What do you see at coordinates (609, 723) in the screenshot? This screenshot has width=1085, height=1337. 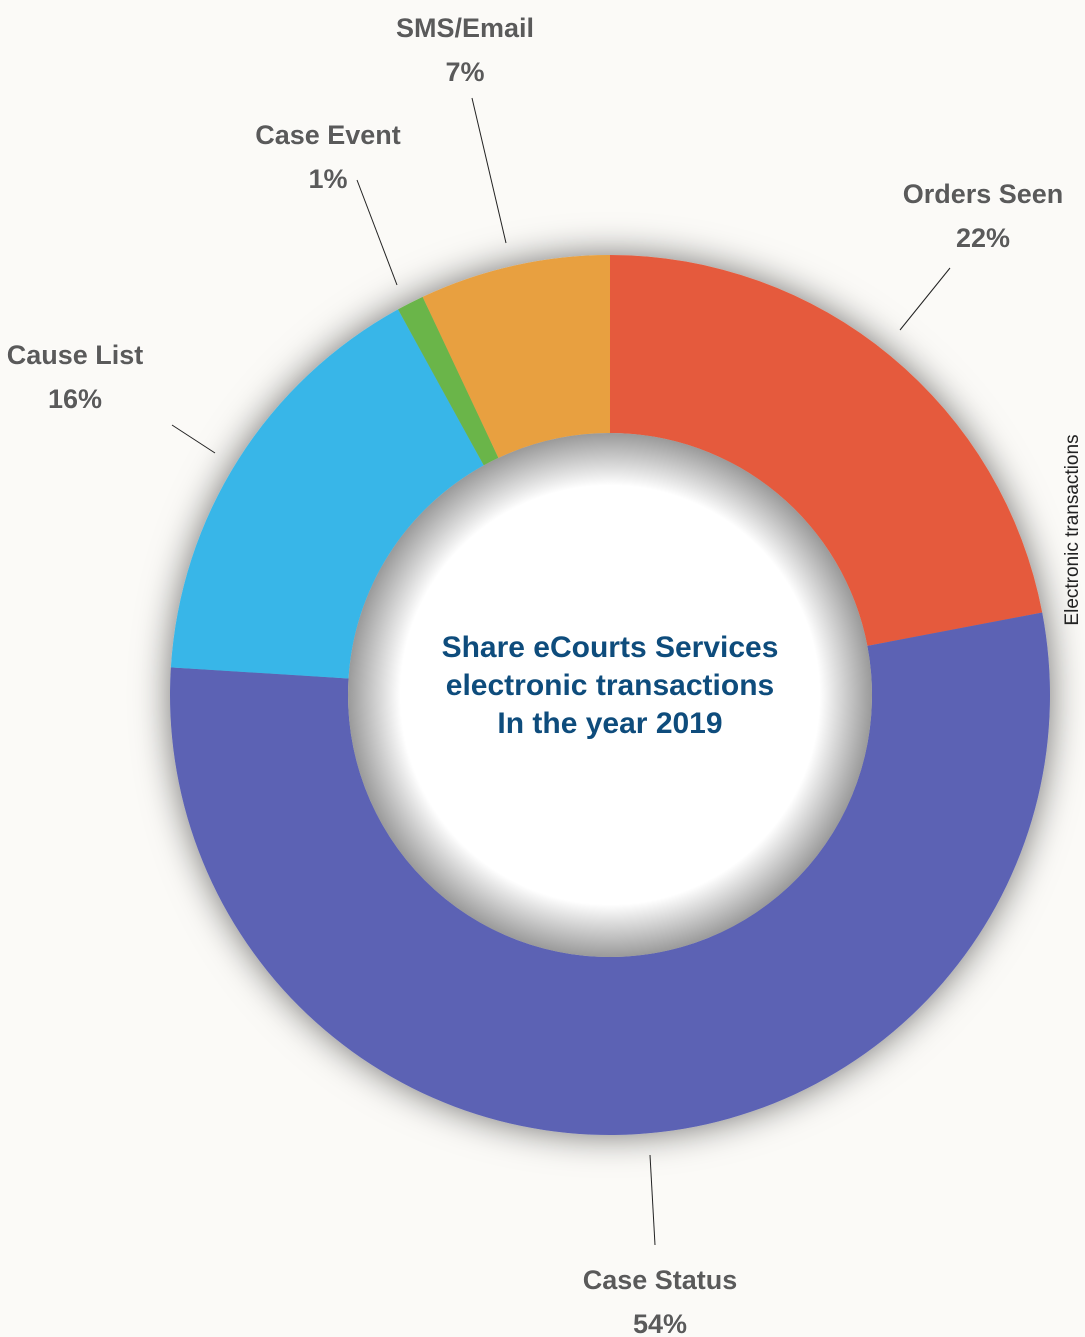 I see `chart-title: In the year 2019` at bounding box center [609, 723].